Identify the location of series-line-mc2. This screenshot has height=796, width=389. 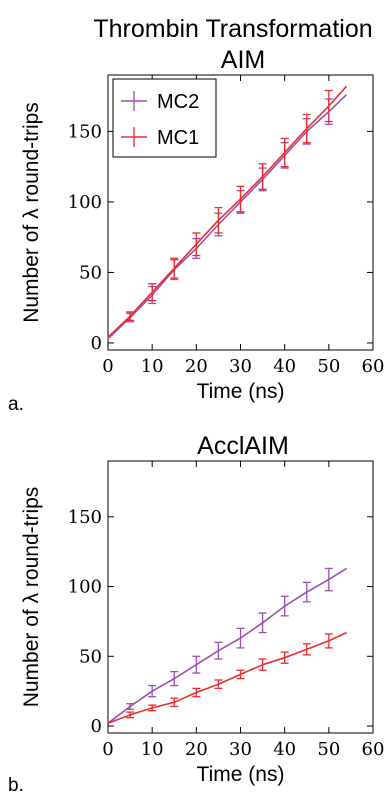
(227, 645).